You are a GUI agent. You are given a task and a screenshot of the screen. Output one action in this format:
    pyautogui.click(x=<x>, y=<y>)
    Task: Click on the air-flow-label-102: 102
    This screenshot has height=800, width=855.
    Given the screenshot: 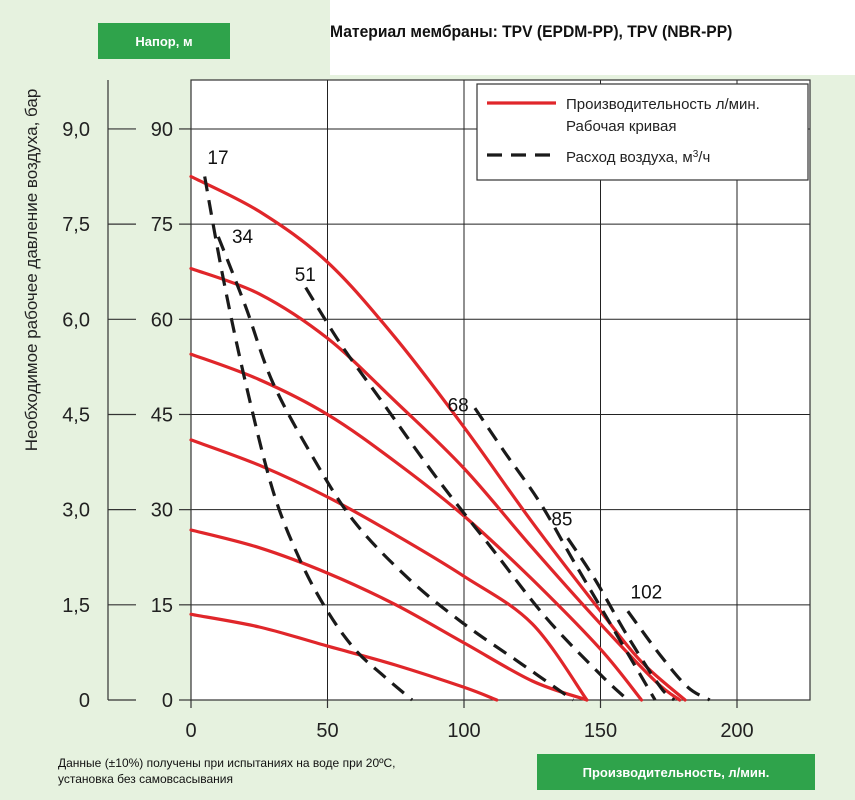 What is the action you would take?
    pyautogui.click(x=647, y=592)
    